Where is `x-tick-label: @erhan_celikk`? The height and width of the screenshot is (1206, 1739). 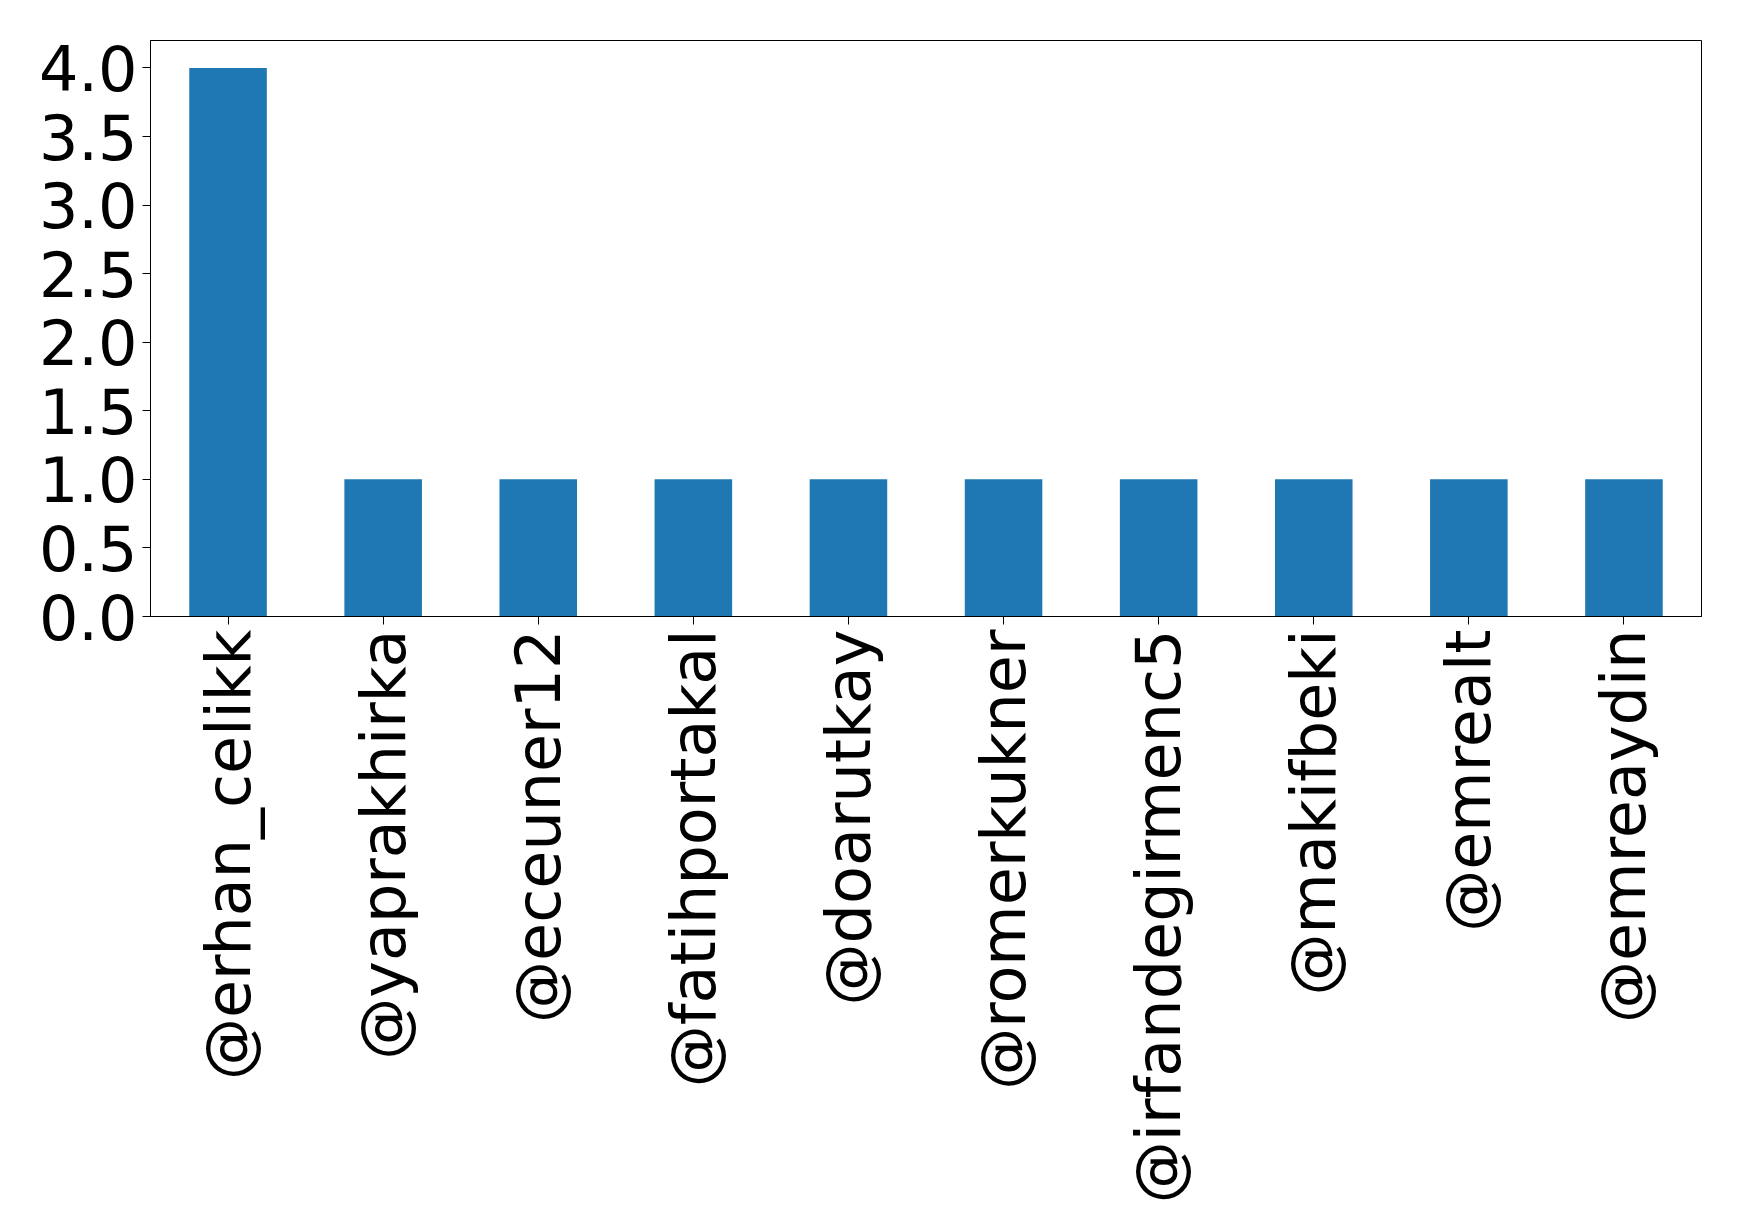
x-tick-label: @erhan_celikk is located at coordinates (228, 855).